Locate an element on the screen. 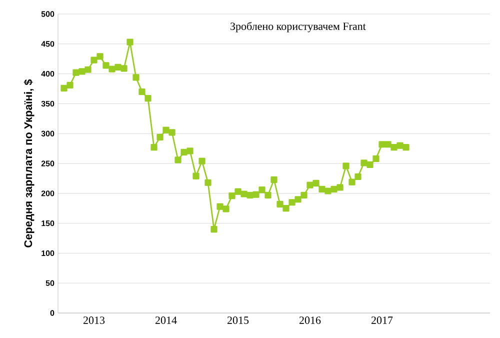  x-tick-label: 2017 is located at coordinates (382, 320).